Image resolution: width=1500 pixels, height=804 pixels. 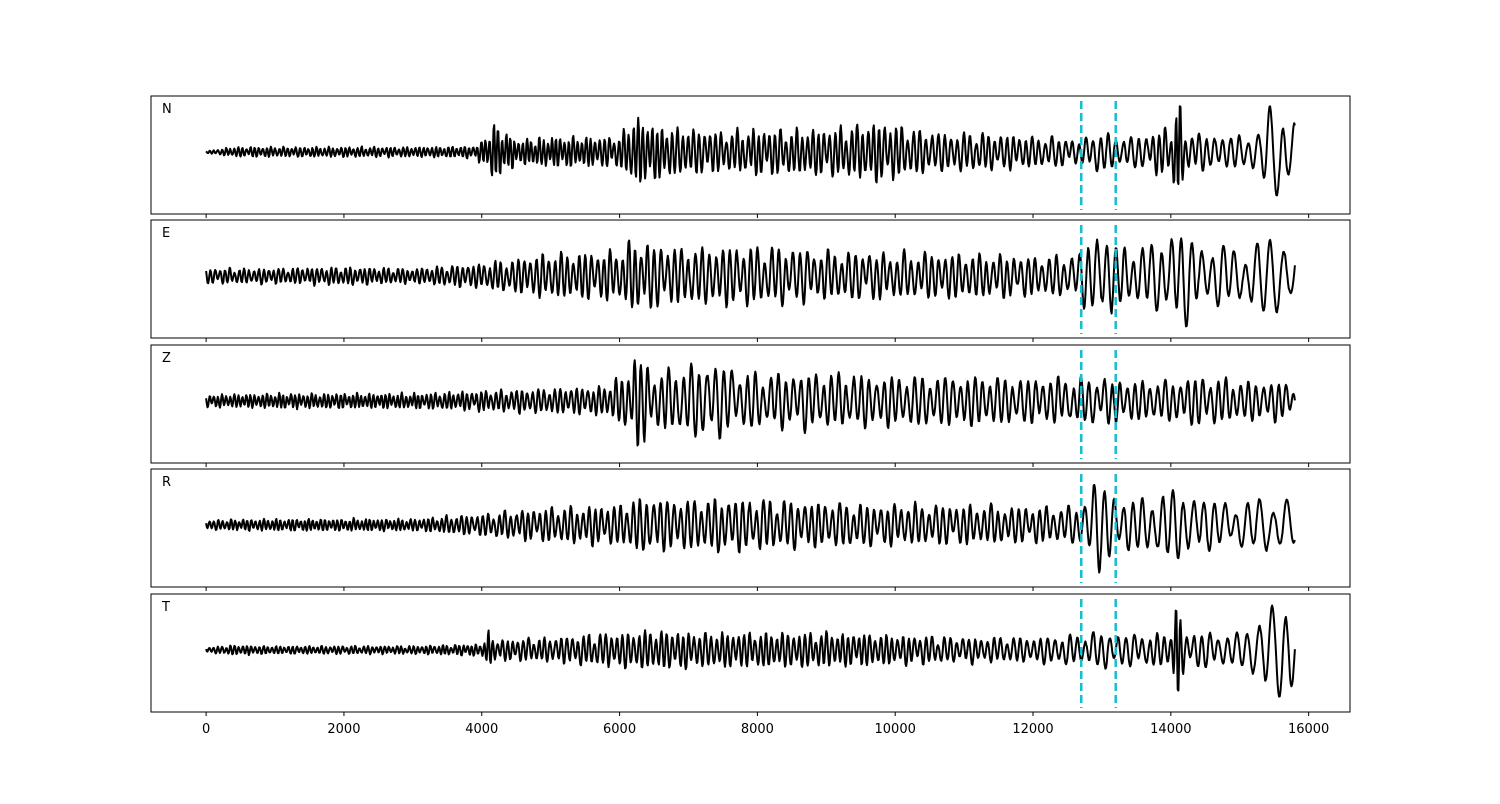 I want to click on panel-z: Z, so click(x=750, y=405).